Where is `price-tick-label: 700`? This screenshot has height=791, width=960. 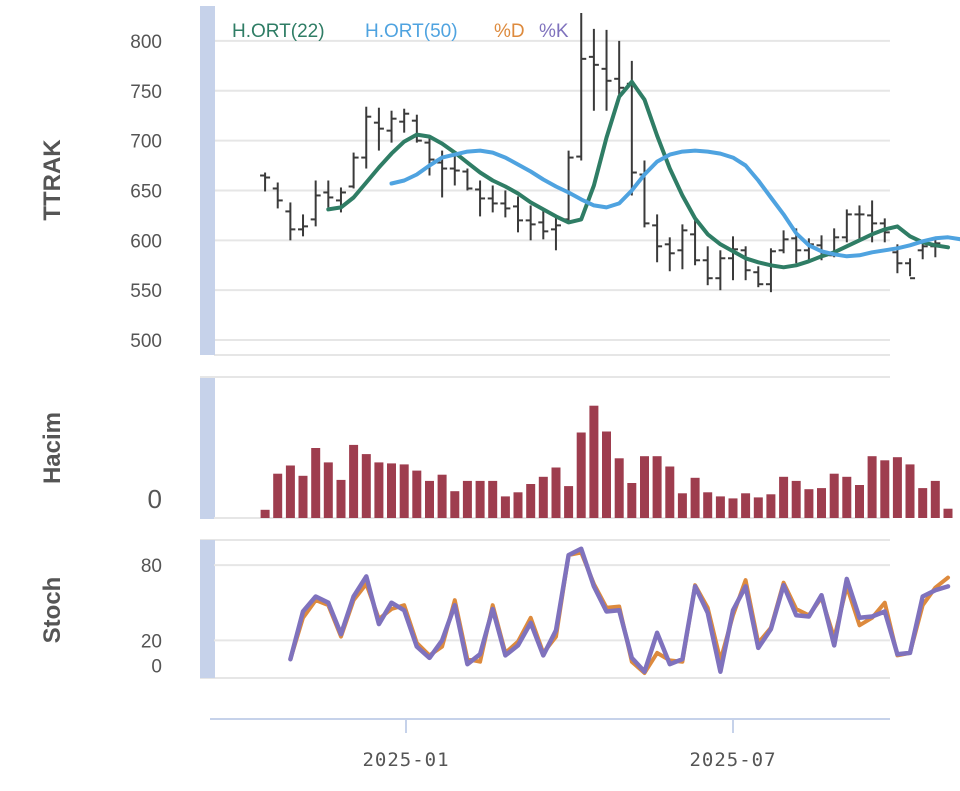 price-tick-label: 700 is located at coordinates (146, 142).